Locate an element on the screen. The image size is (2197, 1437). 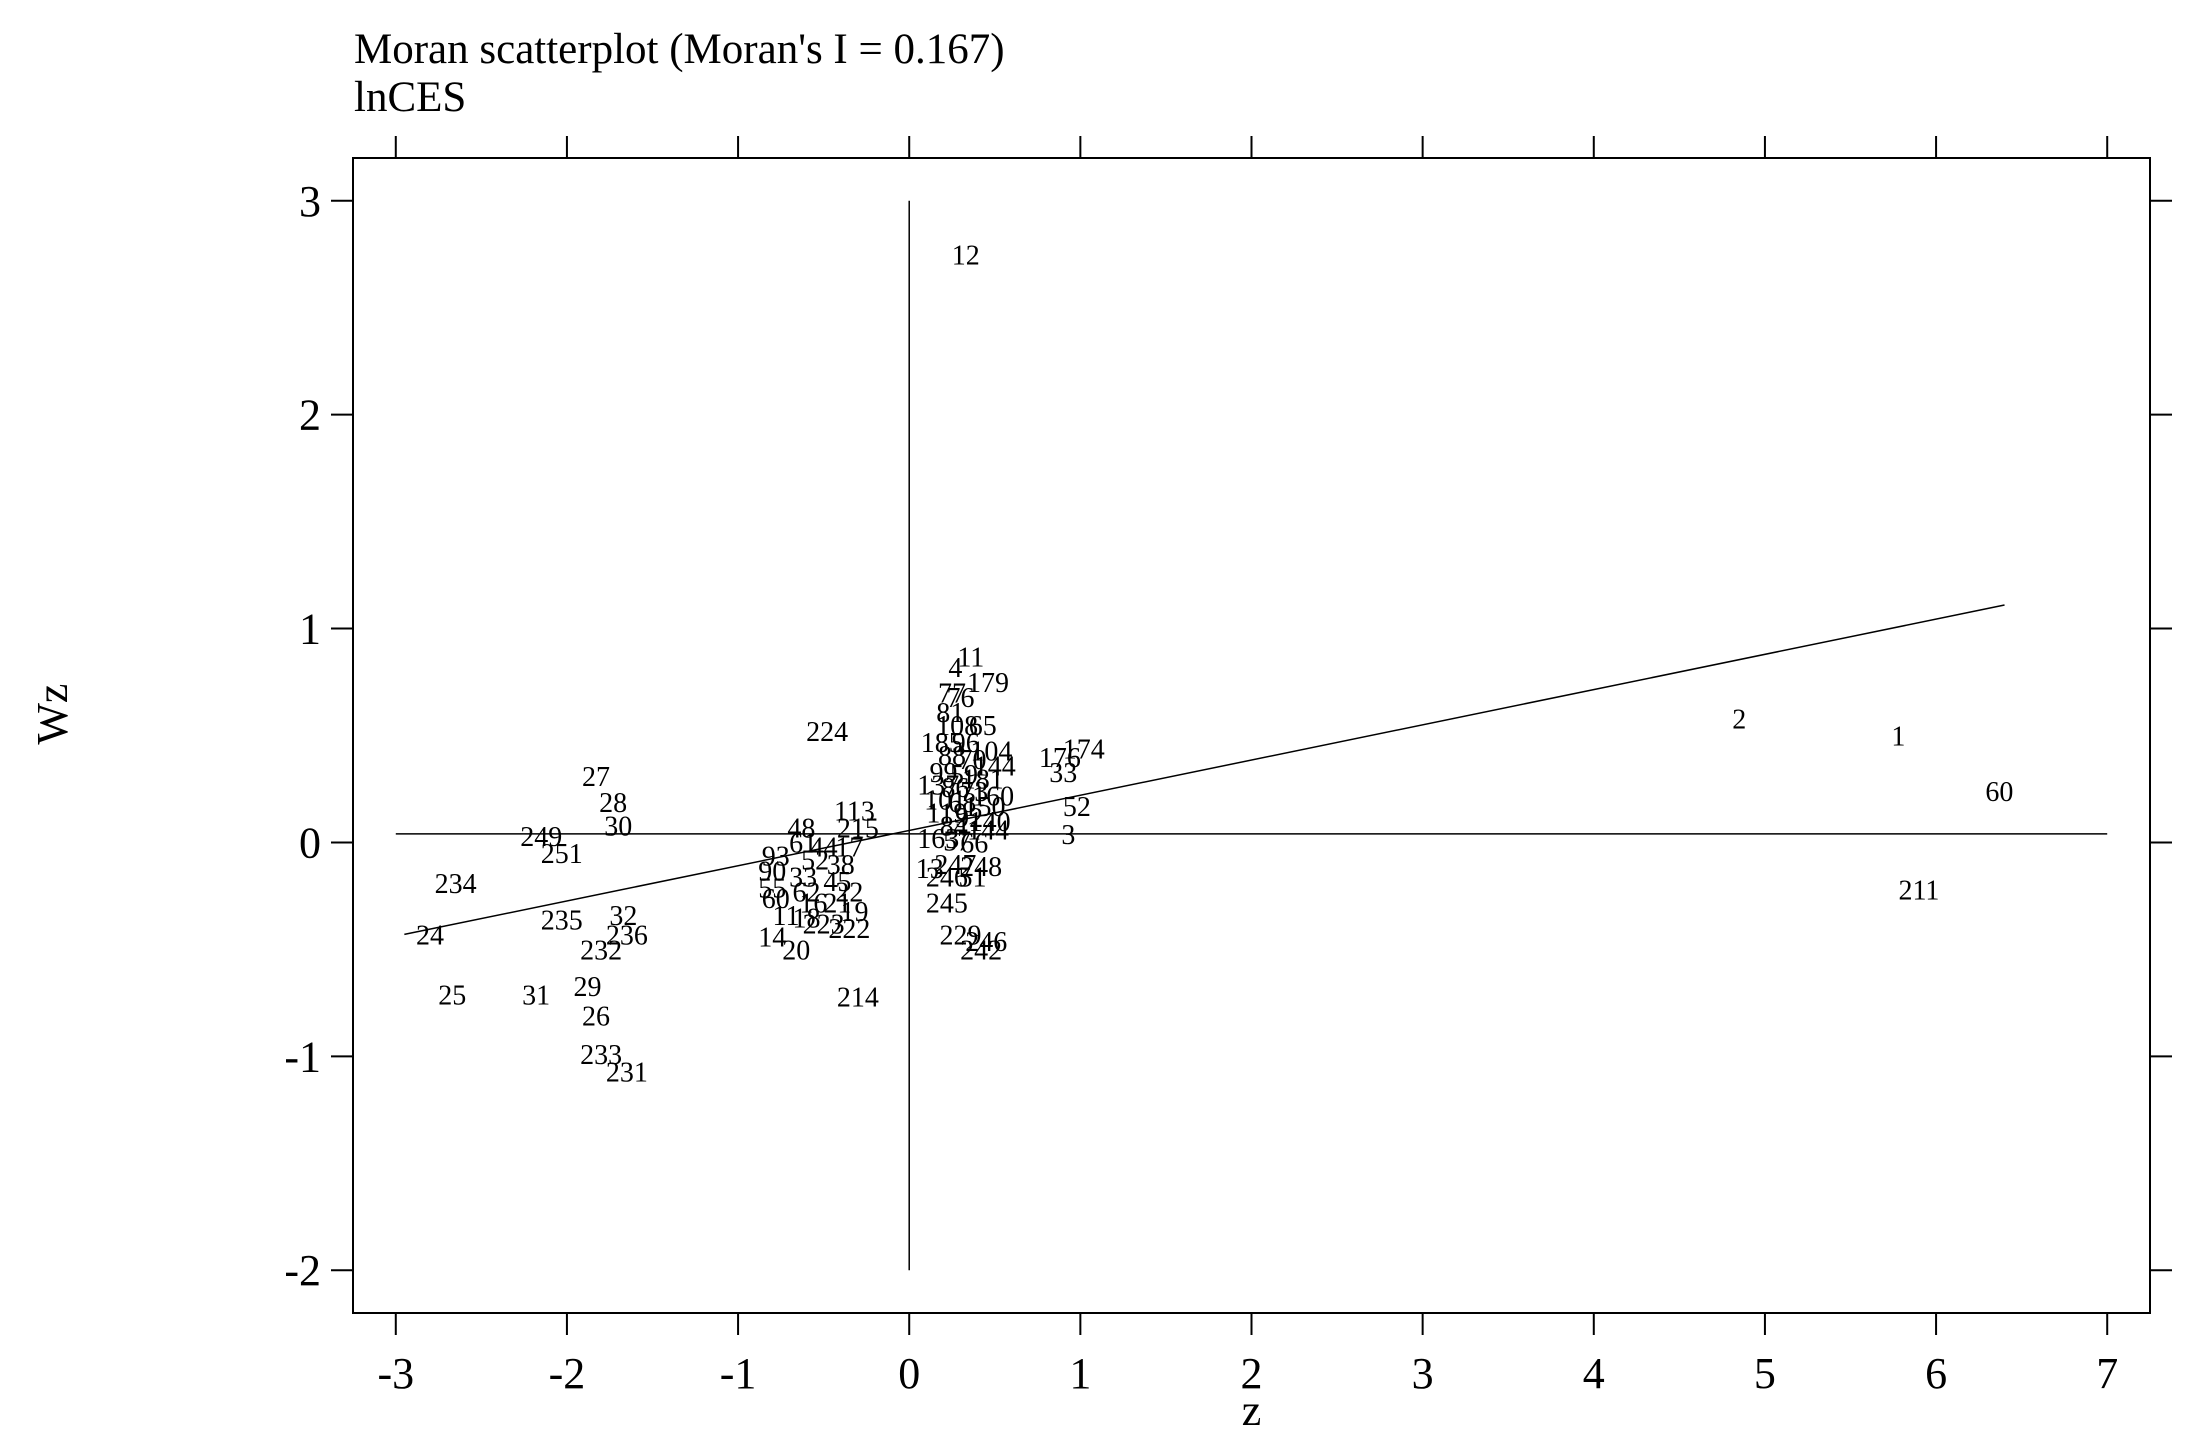
y-tick-label: 1 is located at coordinates (310, 629).